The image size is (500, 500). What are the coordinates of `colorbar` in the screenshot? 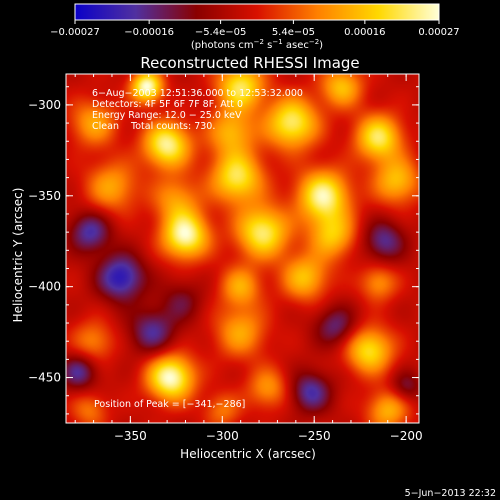 It's located at (257, 12).